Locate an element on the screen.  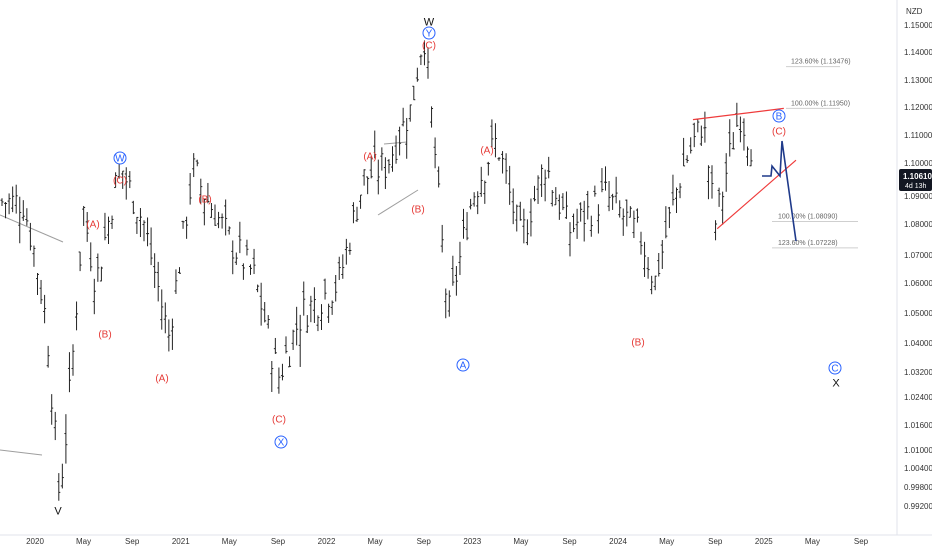
last-price-box is located at coordinates (915, 180).